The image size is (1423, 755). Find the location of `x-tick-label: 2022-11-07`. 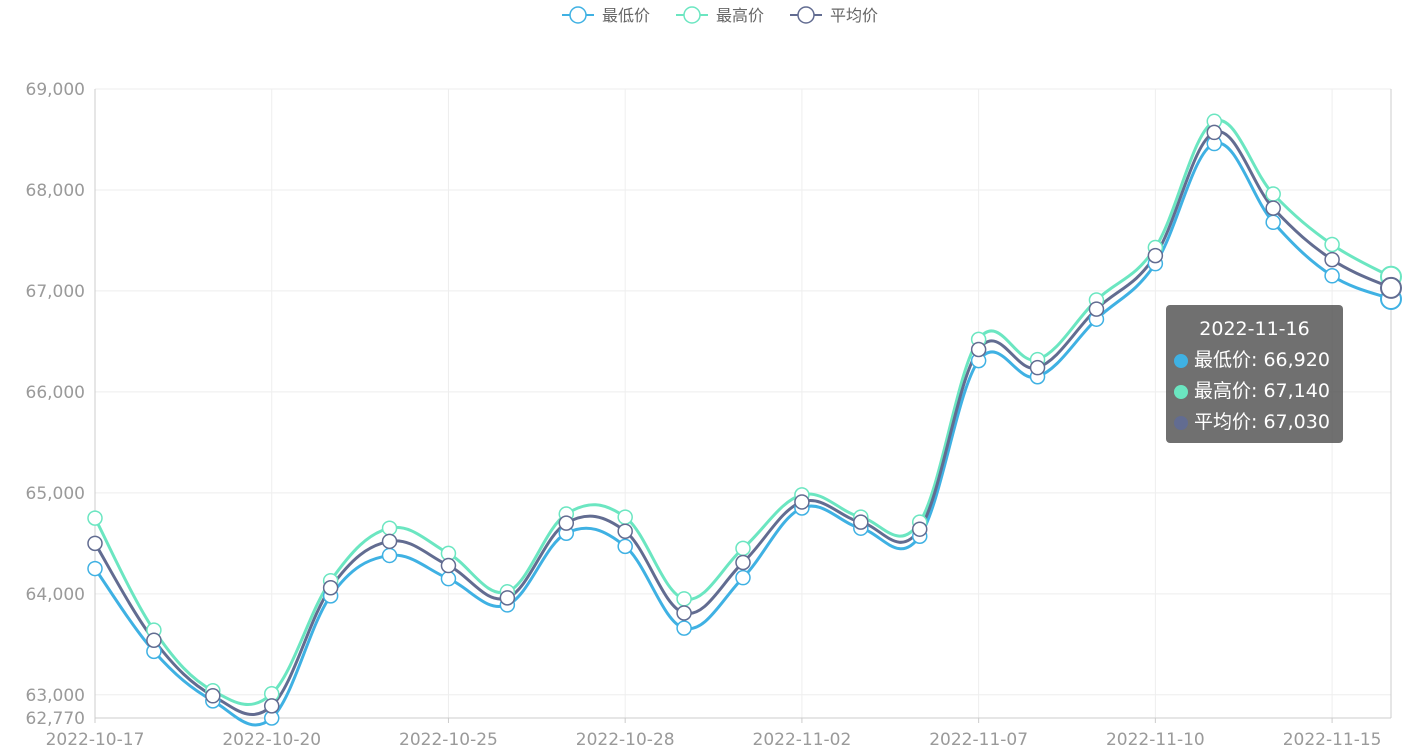

x-tick-label: 2022-11-07 is located at coordinates (978, 740).